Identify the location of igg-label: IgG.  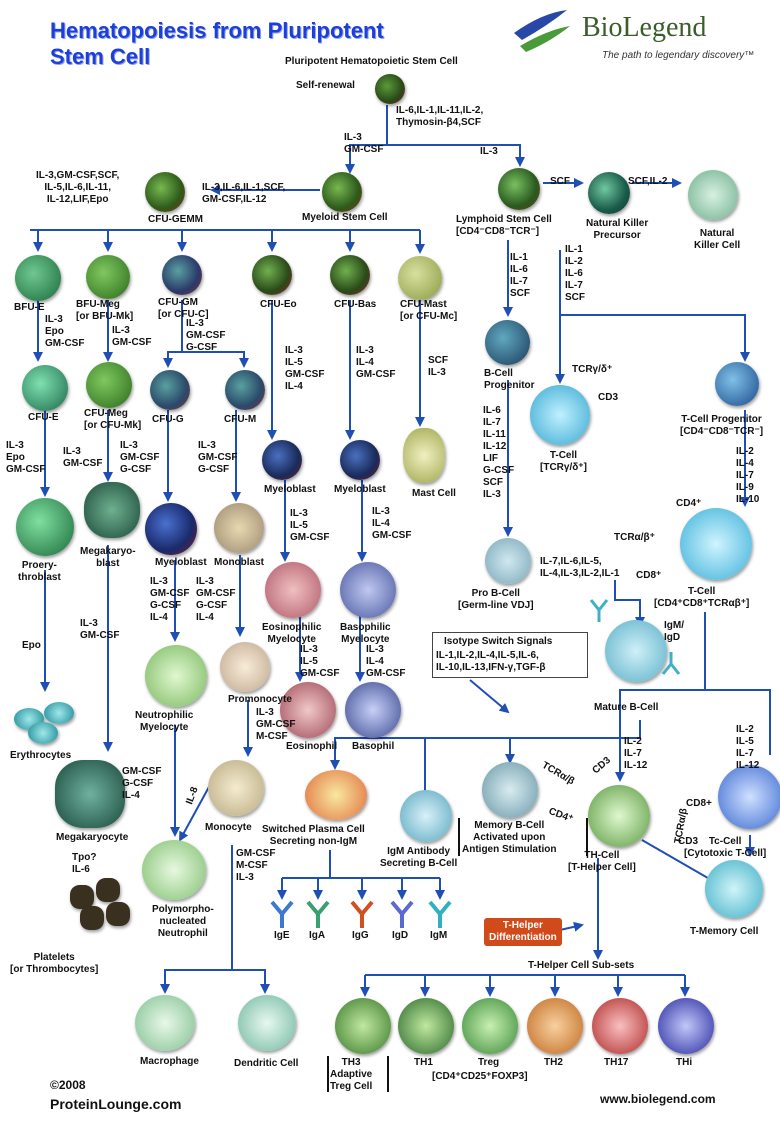
(360, 935).